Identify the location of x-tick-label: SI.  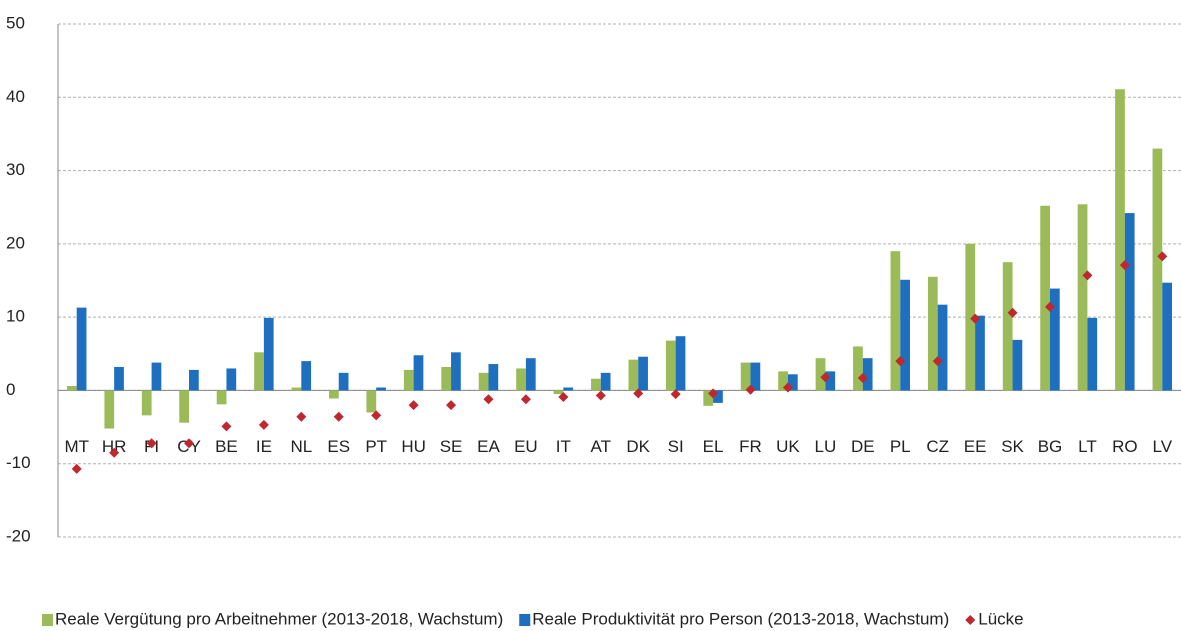
(676, 446).